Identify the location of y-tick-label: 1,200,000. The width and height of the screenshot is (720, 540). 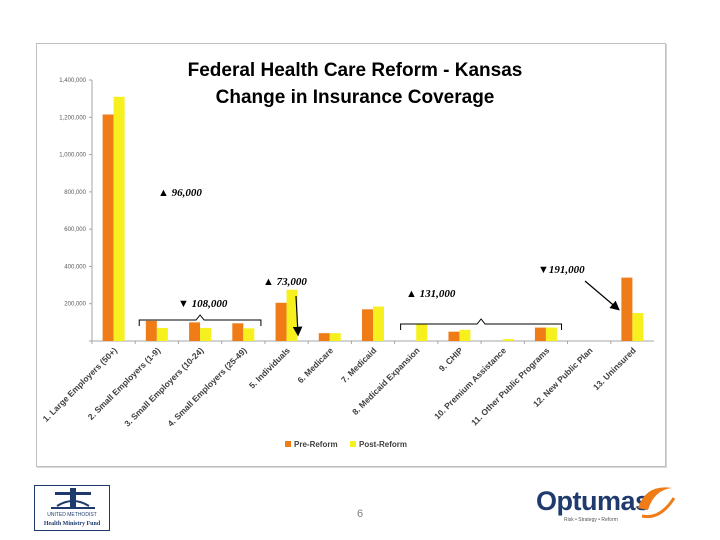
(72, 118).